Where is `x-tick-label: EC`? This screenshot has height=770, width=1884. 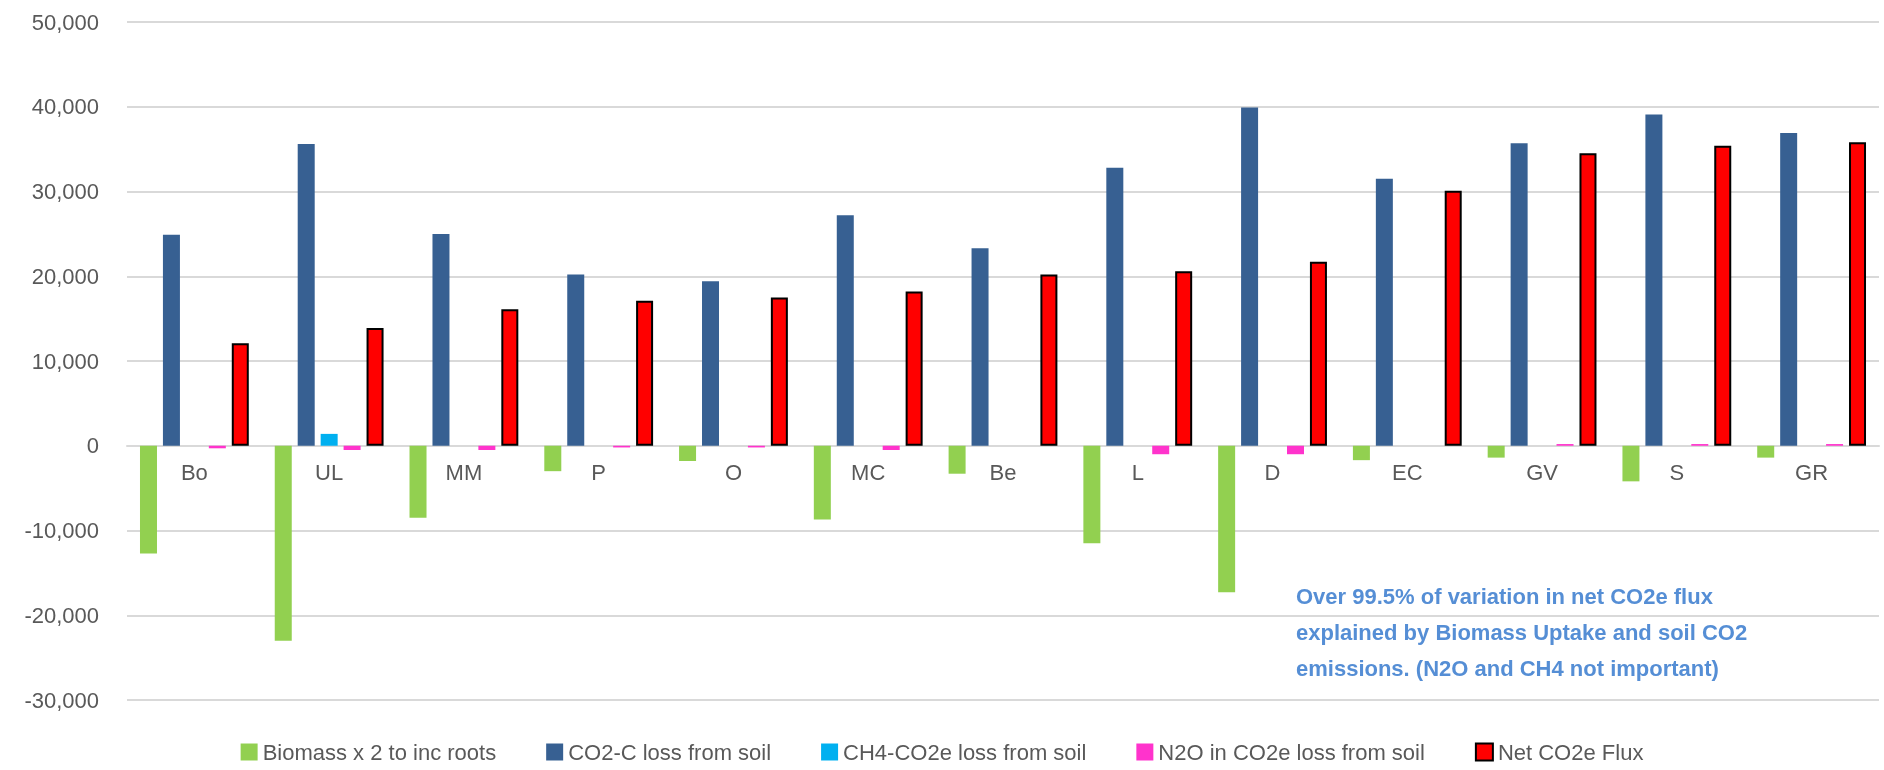
x-tick-label: EC is located at coordinates (1407, 473).